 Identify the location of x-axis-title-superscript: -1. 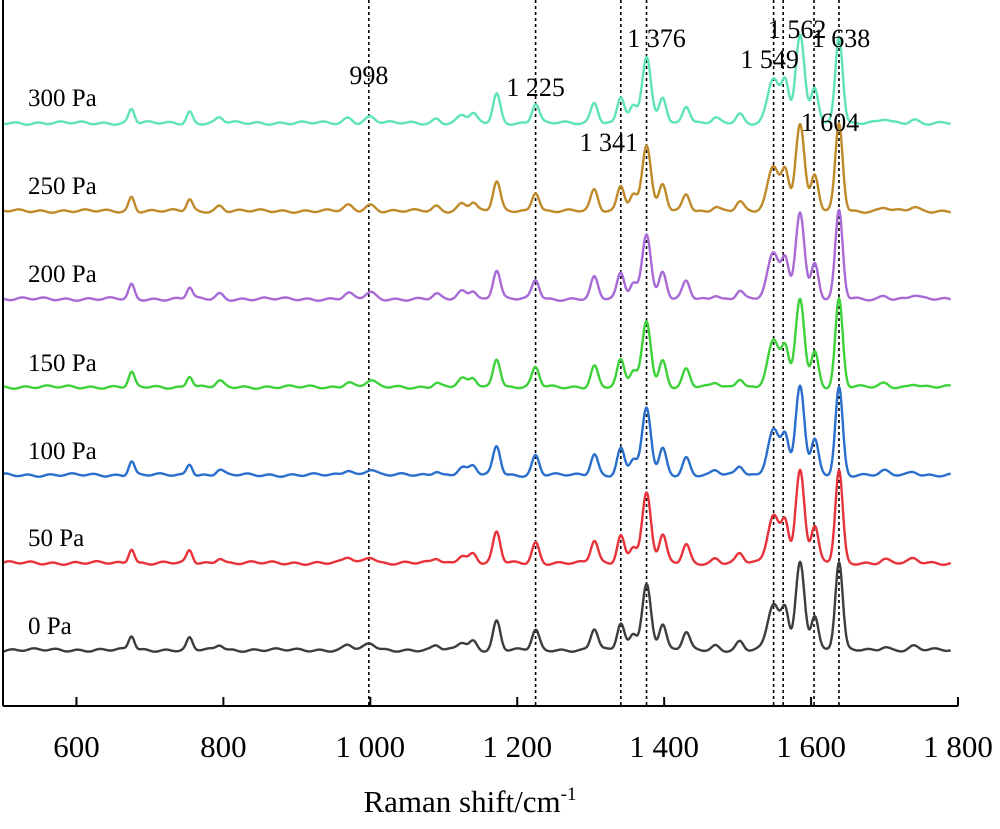
(569, 794).